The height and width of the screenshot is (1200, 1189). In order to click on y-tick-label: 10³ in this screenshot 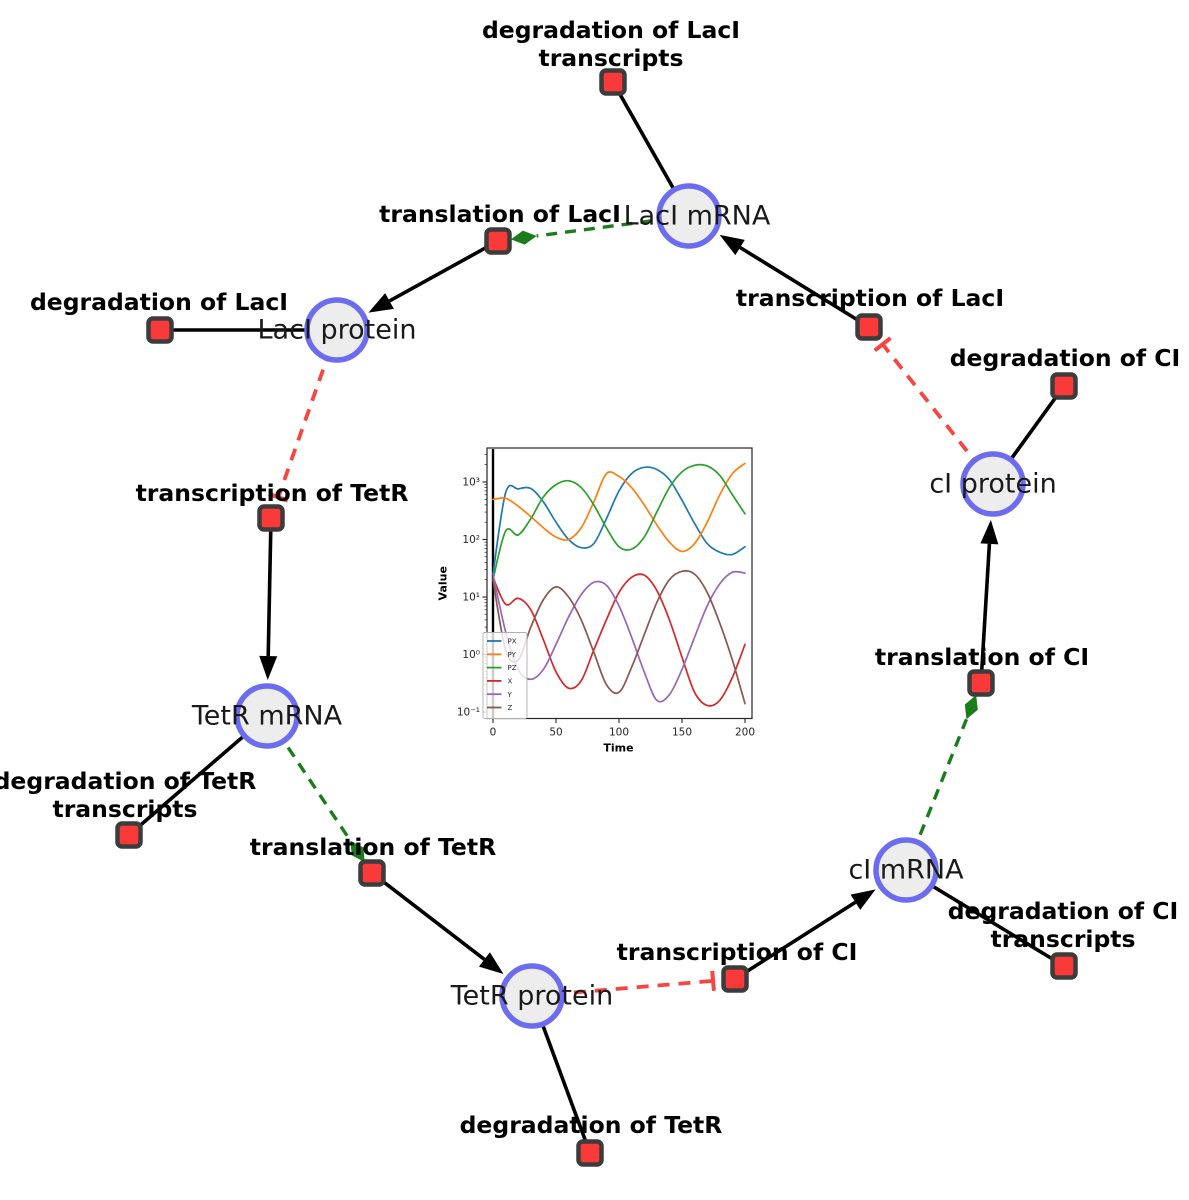, I will do `click(471, 483)`.